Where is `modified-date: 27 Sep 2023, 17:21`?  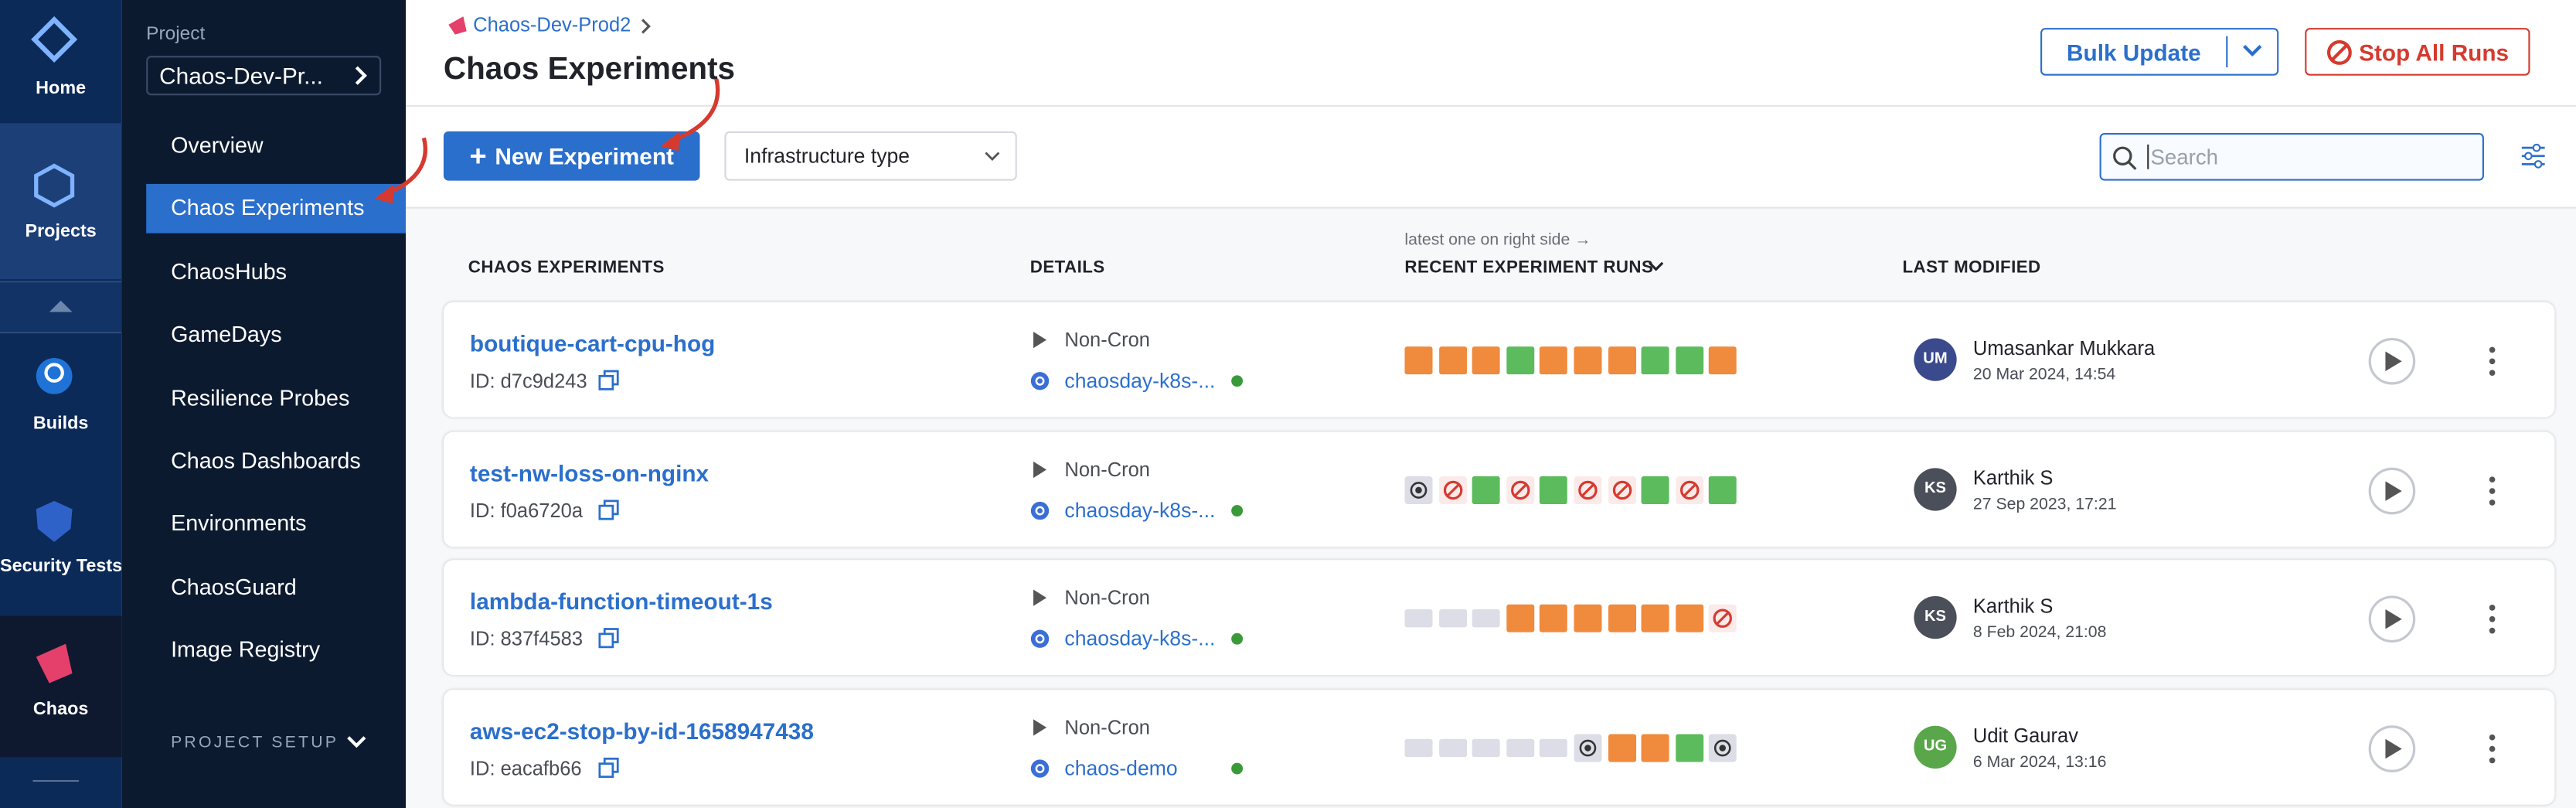
modified-date: 27 Sep 2023, 17:21 is located at coordinates (2045, 504).